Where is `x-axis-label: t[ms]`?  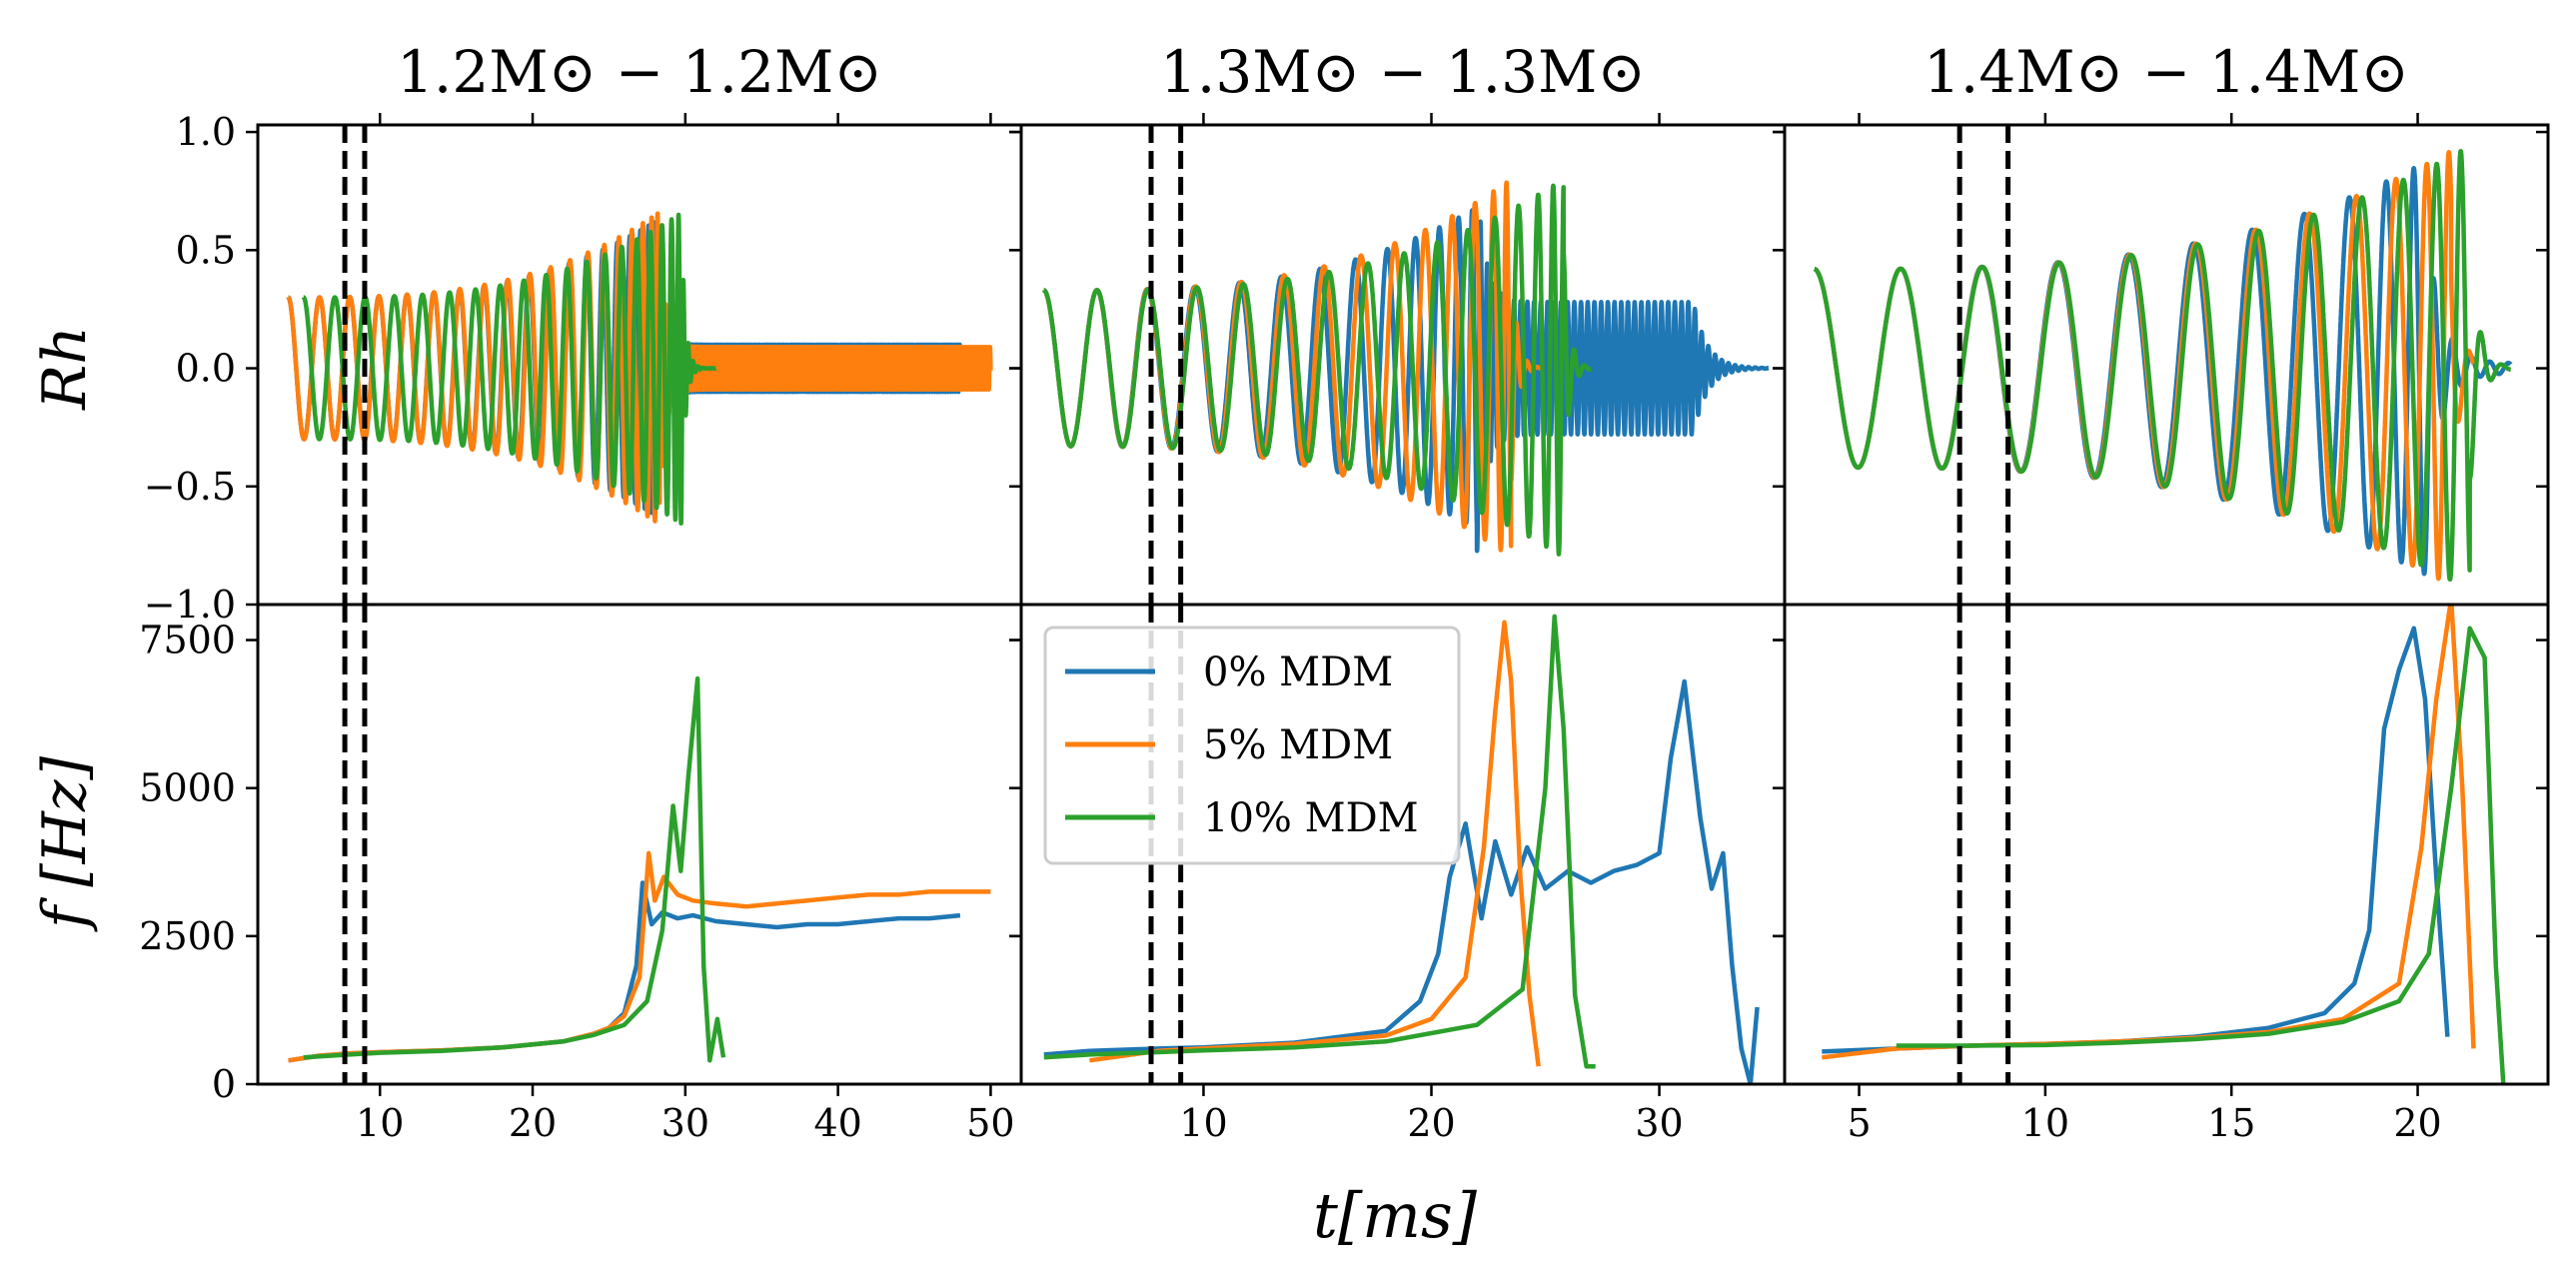
x-axis-label: t[ms] is located at coordinates (1395, 1215).